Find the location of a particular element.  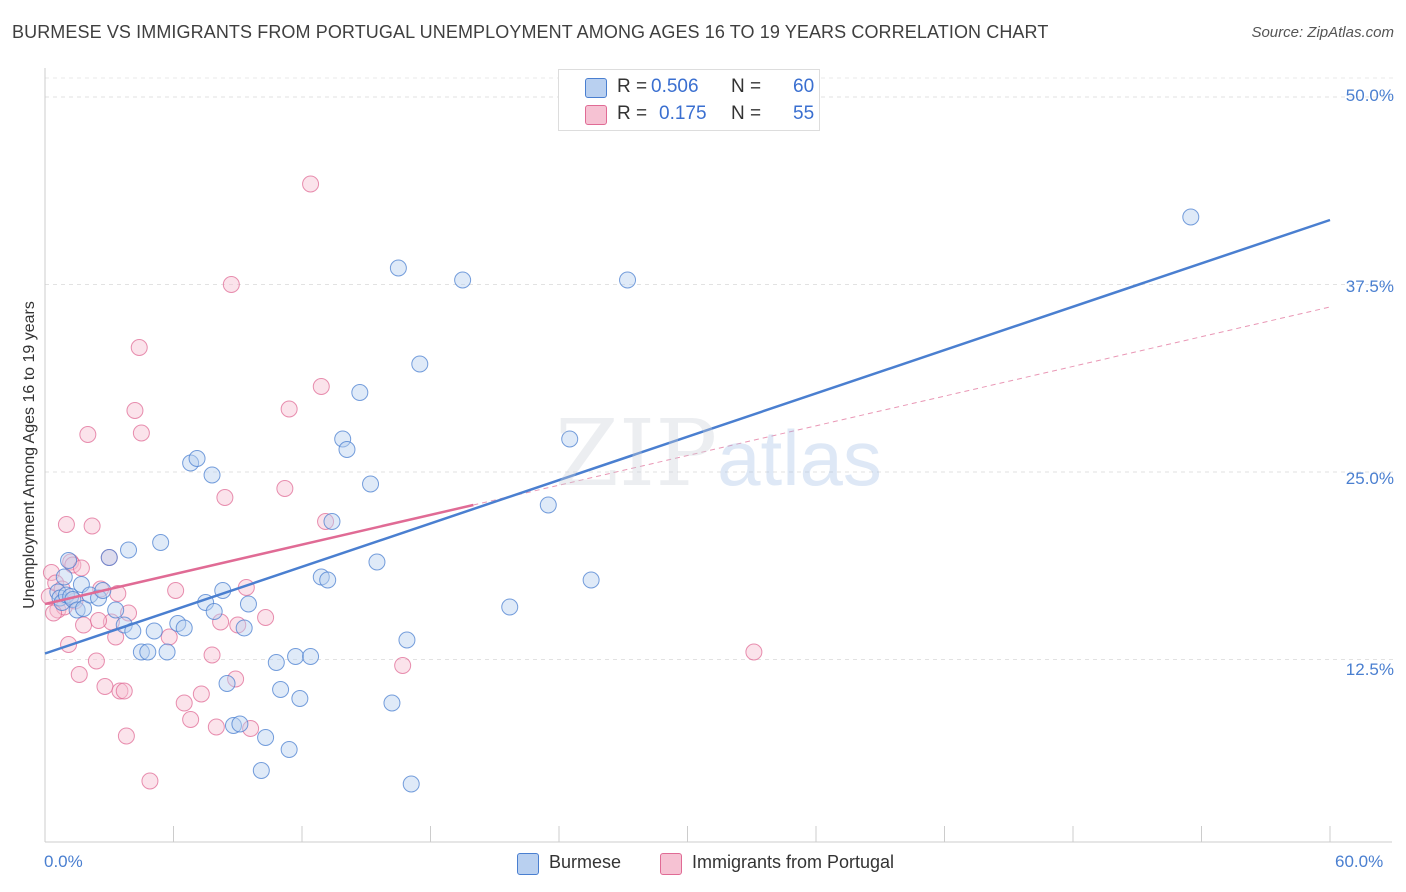

y-axis-label: Unemployment Among Ages 16 to 19 years is located at coordinates (29, 455).